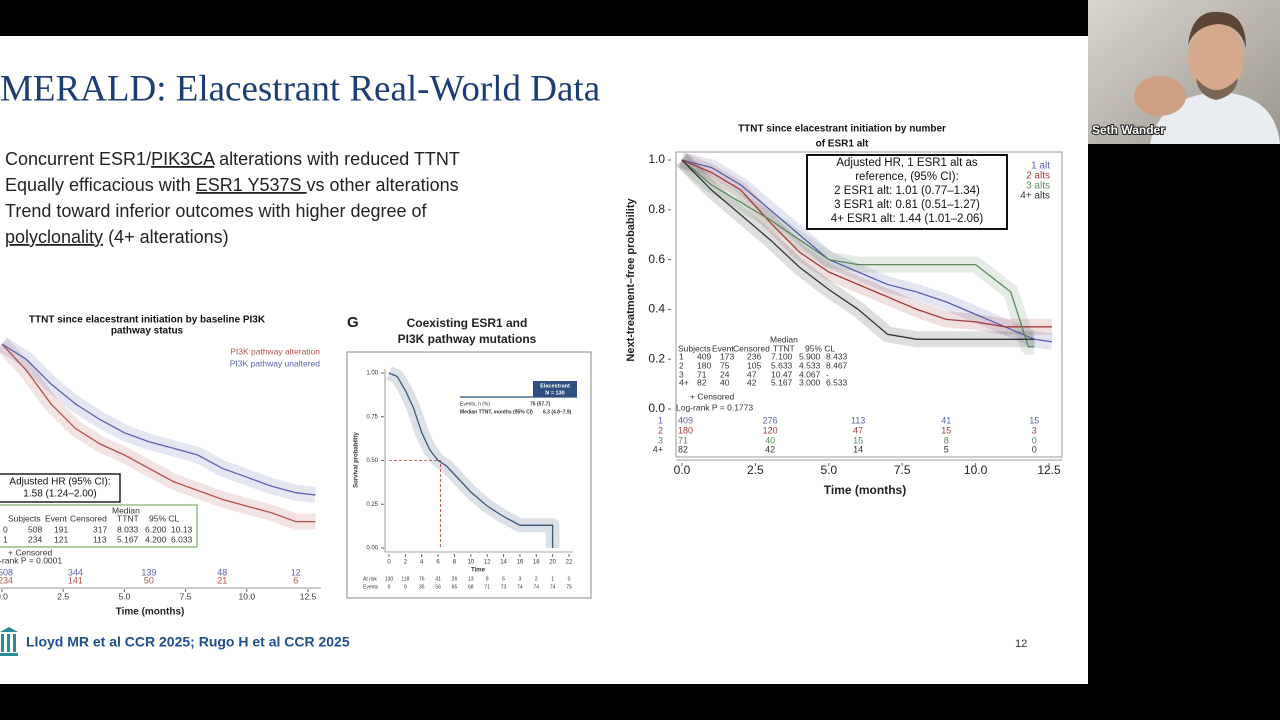 Image resolution: width=1280 pixels, height=720 pixels. What do you see at coordinates (685, 430) in the screenshot?
I see `risk-value: 180` at bounding box center [685, 430].